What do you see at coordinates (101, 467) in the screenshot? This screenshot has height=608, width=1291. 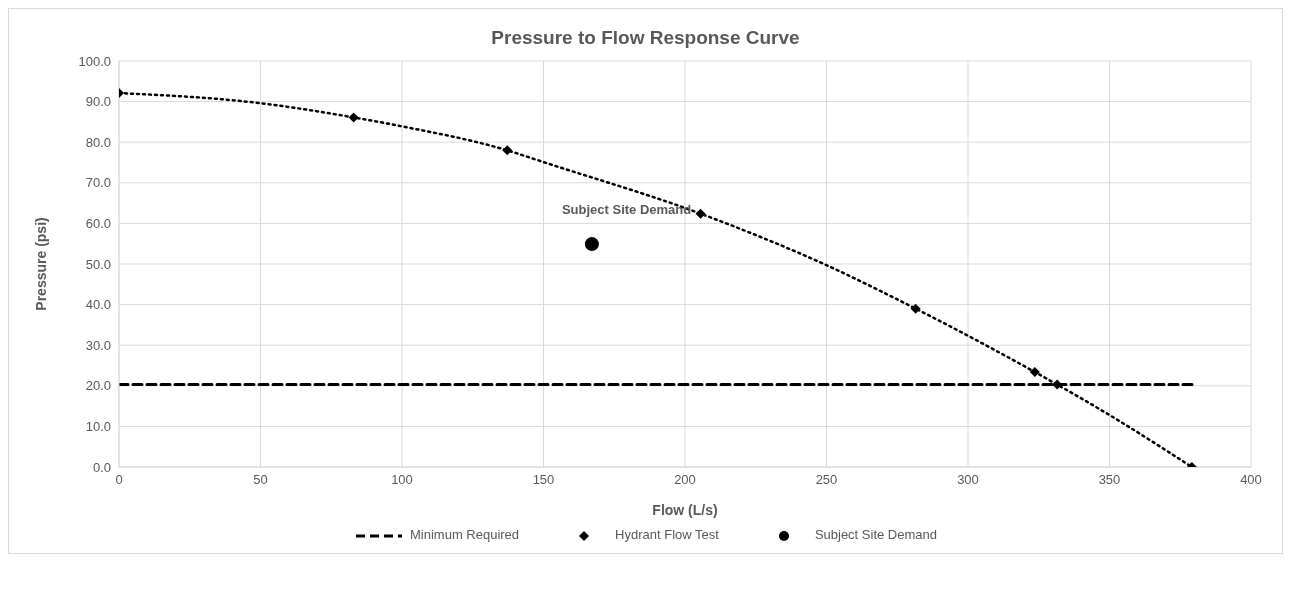 I see `y-tick-label: 0.0` at bounding box center [101, 467].